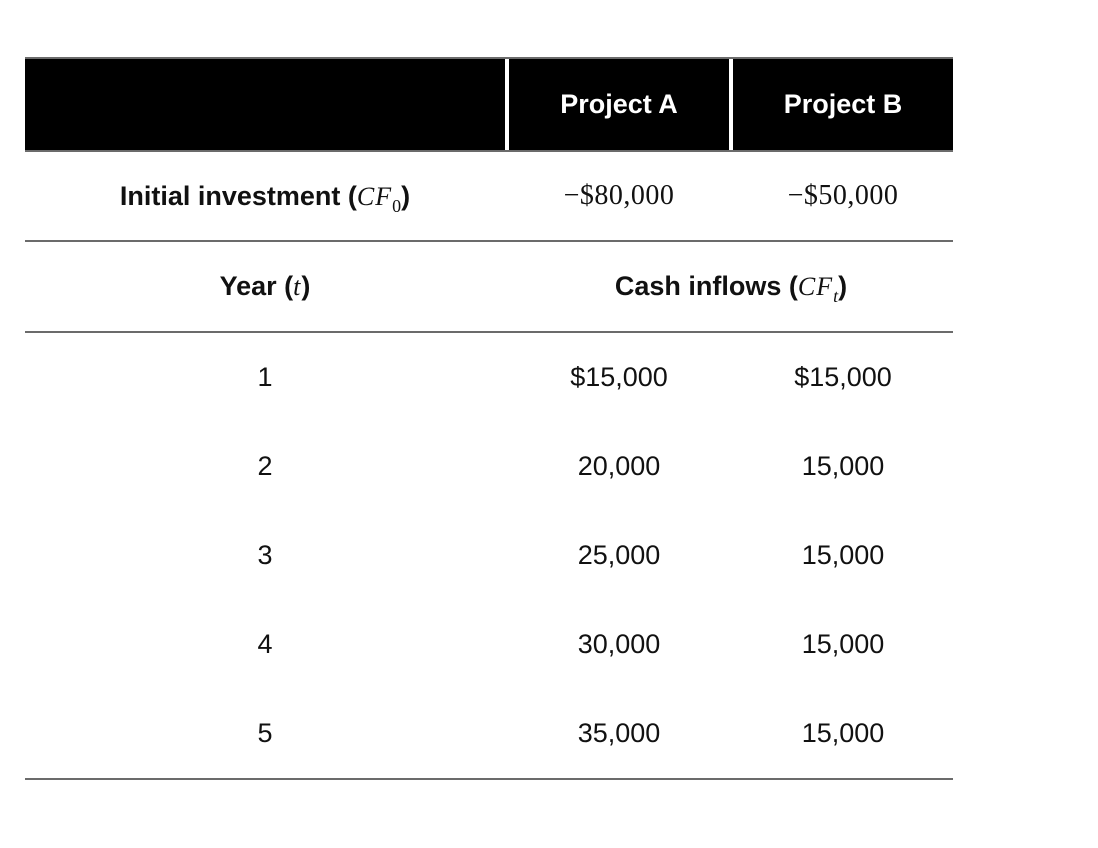 The height and width of the screenshot is (848, 1098). Describe the element at coordinates (843, 377) in the screenshot. I see `project-b-value: $15,000` at that location.